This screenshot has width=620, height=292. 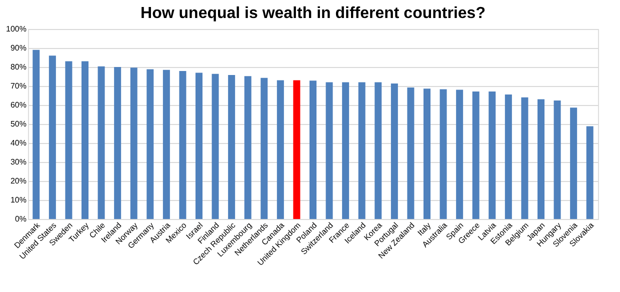 What do you see at coordinates (18, 67) in the screenshot?
I see `y-tick-label: 80%` at bounding box center [18, 67].